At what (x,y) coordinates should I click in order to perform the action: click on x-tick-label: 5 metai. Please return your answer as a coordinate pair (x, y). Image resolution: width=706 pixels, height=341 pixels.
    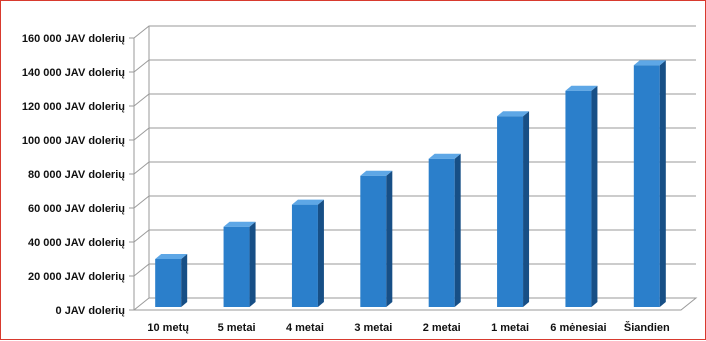
    Looking at the image, I should click on (237, 328).